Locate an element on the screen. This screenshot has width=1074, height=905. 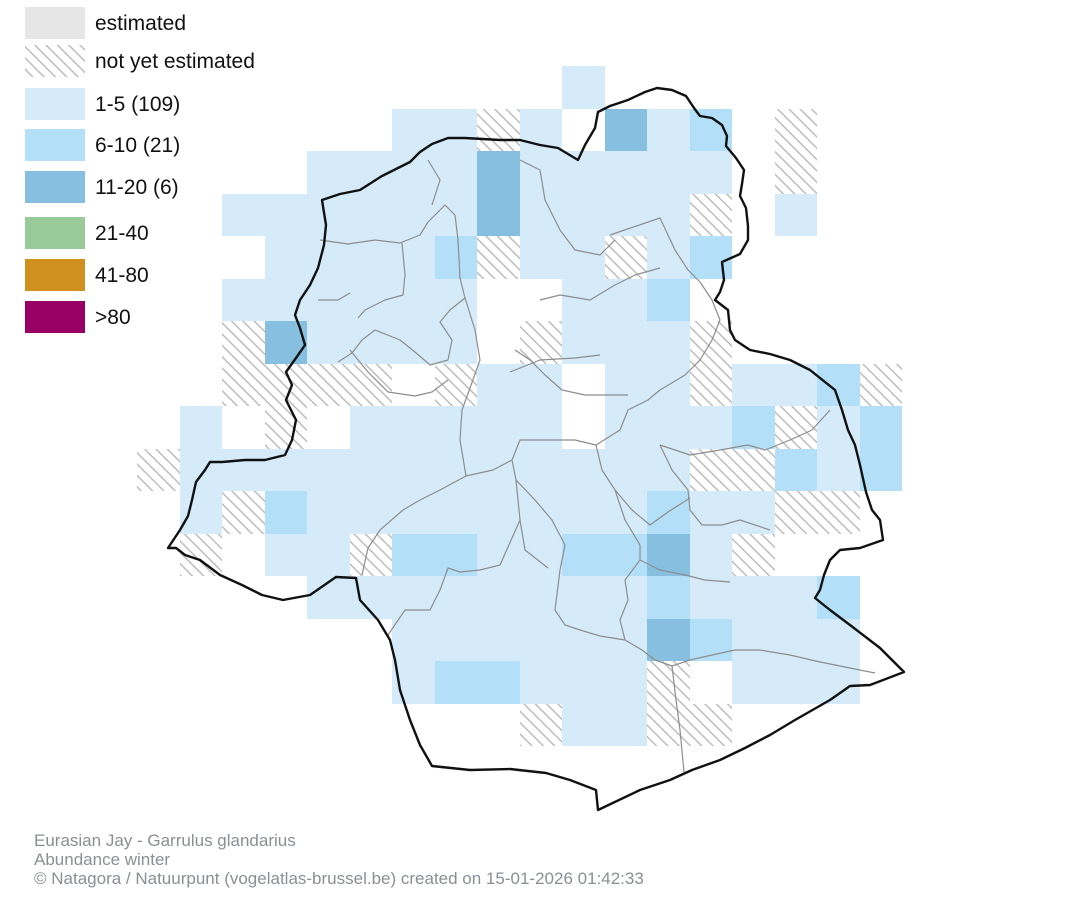
map-subtitle: Abundance winter is located at coordinates (102, 859).